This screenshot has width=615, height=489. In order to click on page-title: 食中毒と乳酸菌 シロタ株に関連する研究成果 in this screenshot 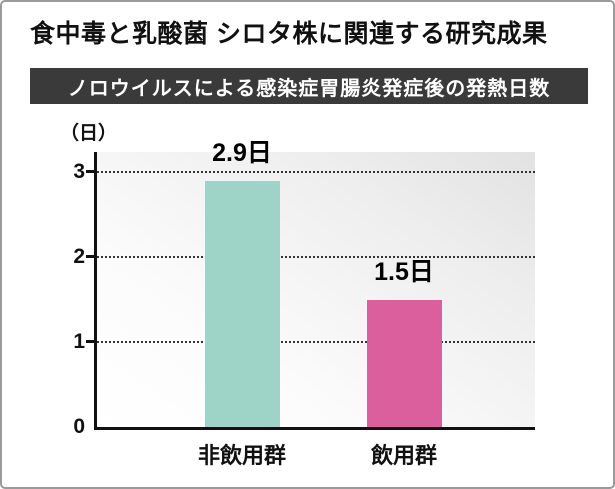, I will do `click(289, 34)`.